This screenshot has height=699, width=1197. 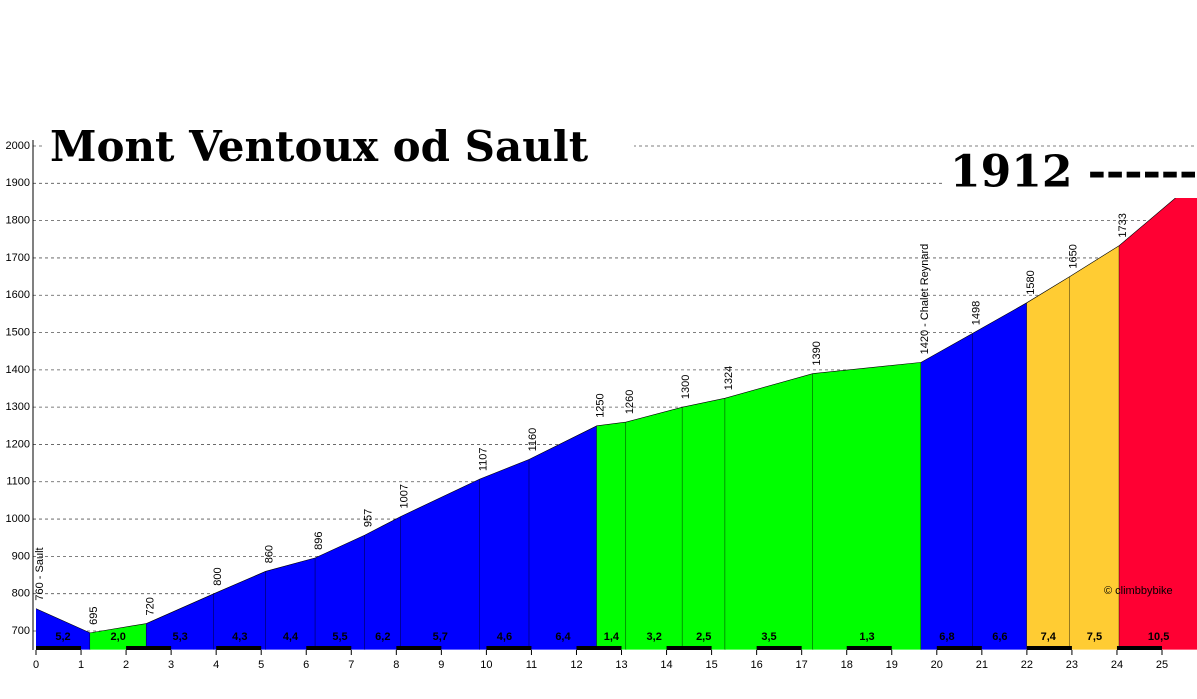 I want to click on x-tick-label: 24, so click(x=1117, y=665).